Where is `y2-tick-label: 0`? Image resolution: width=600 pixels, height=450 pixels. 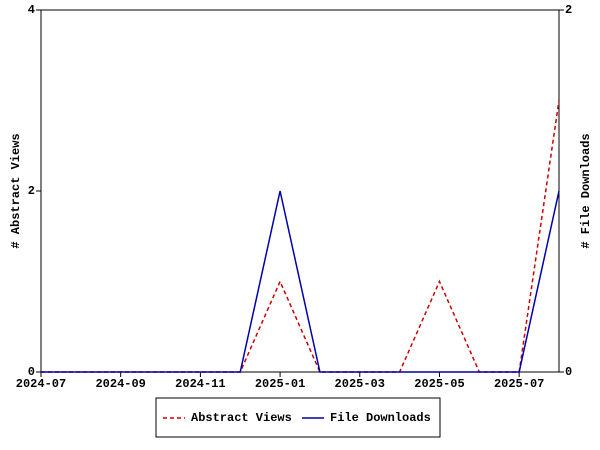 y2-tick-label: 0 is located at coordinates (568, 372).